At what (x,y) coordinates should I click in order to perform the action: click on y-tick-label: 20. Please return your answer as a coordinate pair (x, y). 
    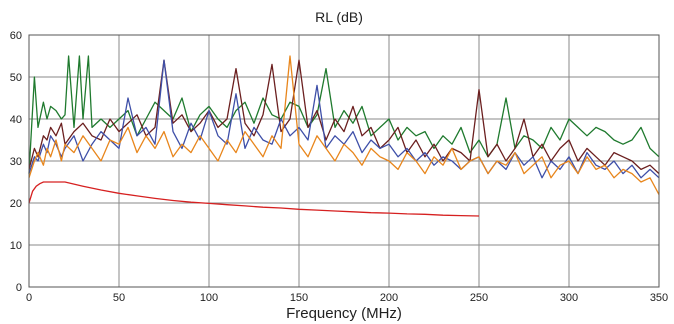
    Looking at the image, I should click on (16, 204).